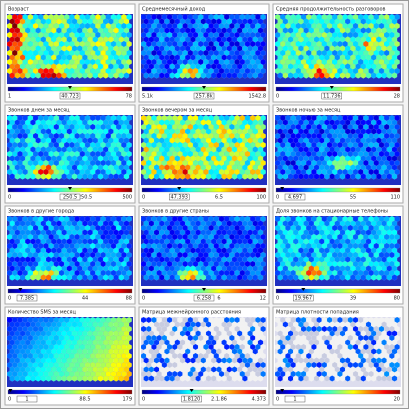 This screenshot has height=409, width=409. Describe the element at coordinates (177, 111) in the screenshot. I see `panel-title: Звонков вечером за месяц` at that location.